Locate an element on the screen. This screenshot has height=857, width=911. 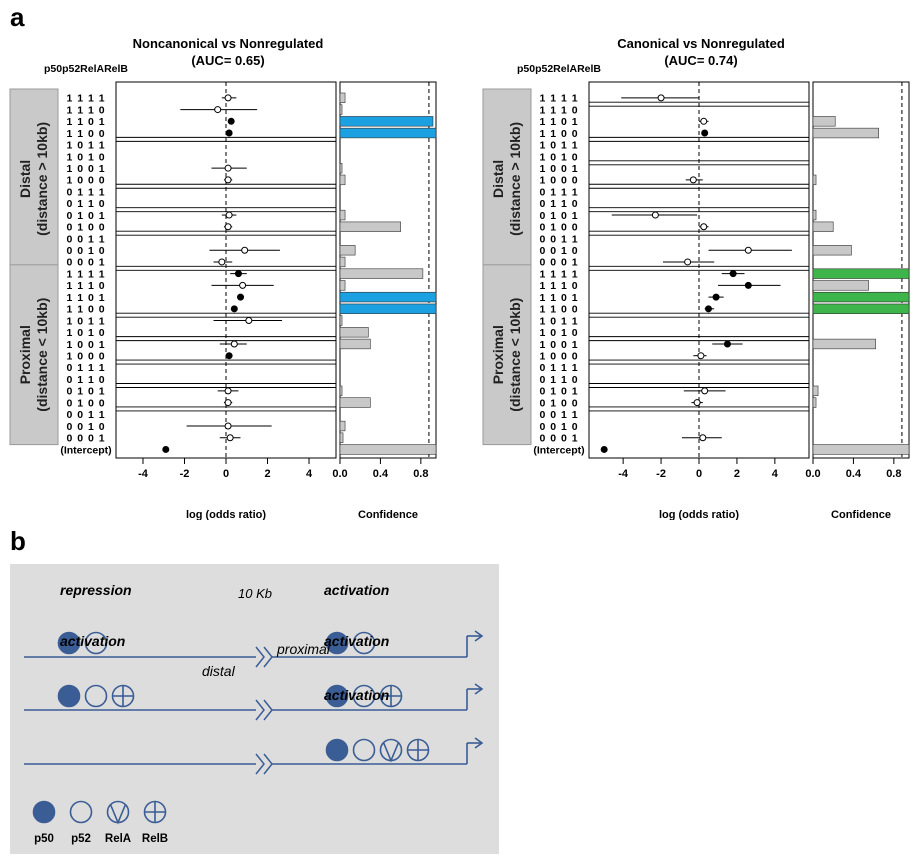
row-label: 1 1 0 1 is located at coordinates (85, 122).